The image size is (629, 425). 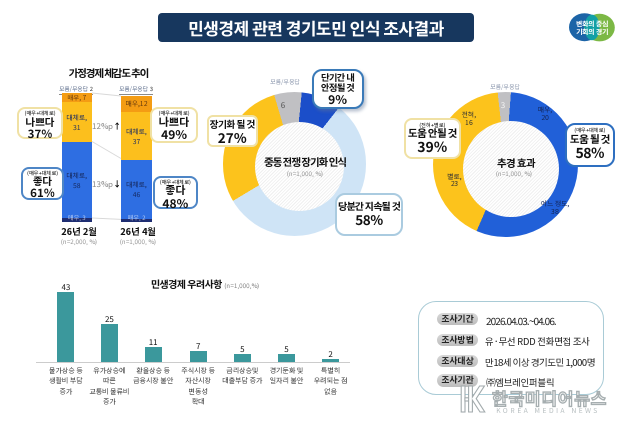 What do you see at coordinates (592, 33) in the screenshot?
I see `svg-text: 기회의 경기` at bounding box center [592, 33].